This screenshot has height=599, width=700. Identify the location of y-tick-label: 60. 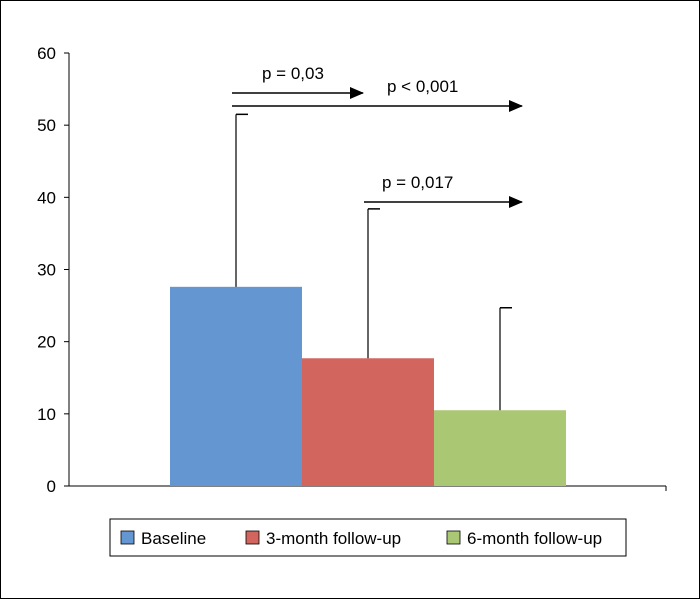
(46, 53).